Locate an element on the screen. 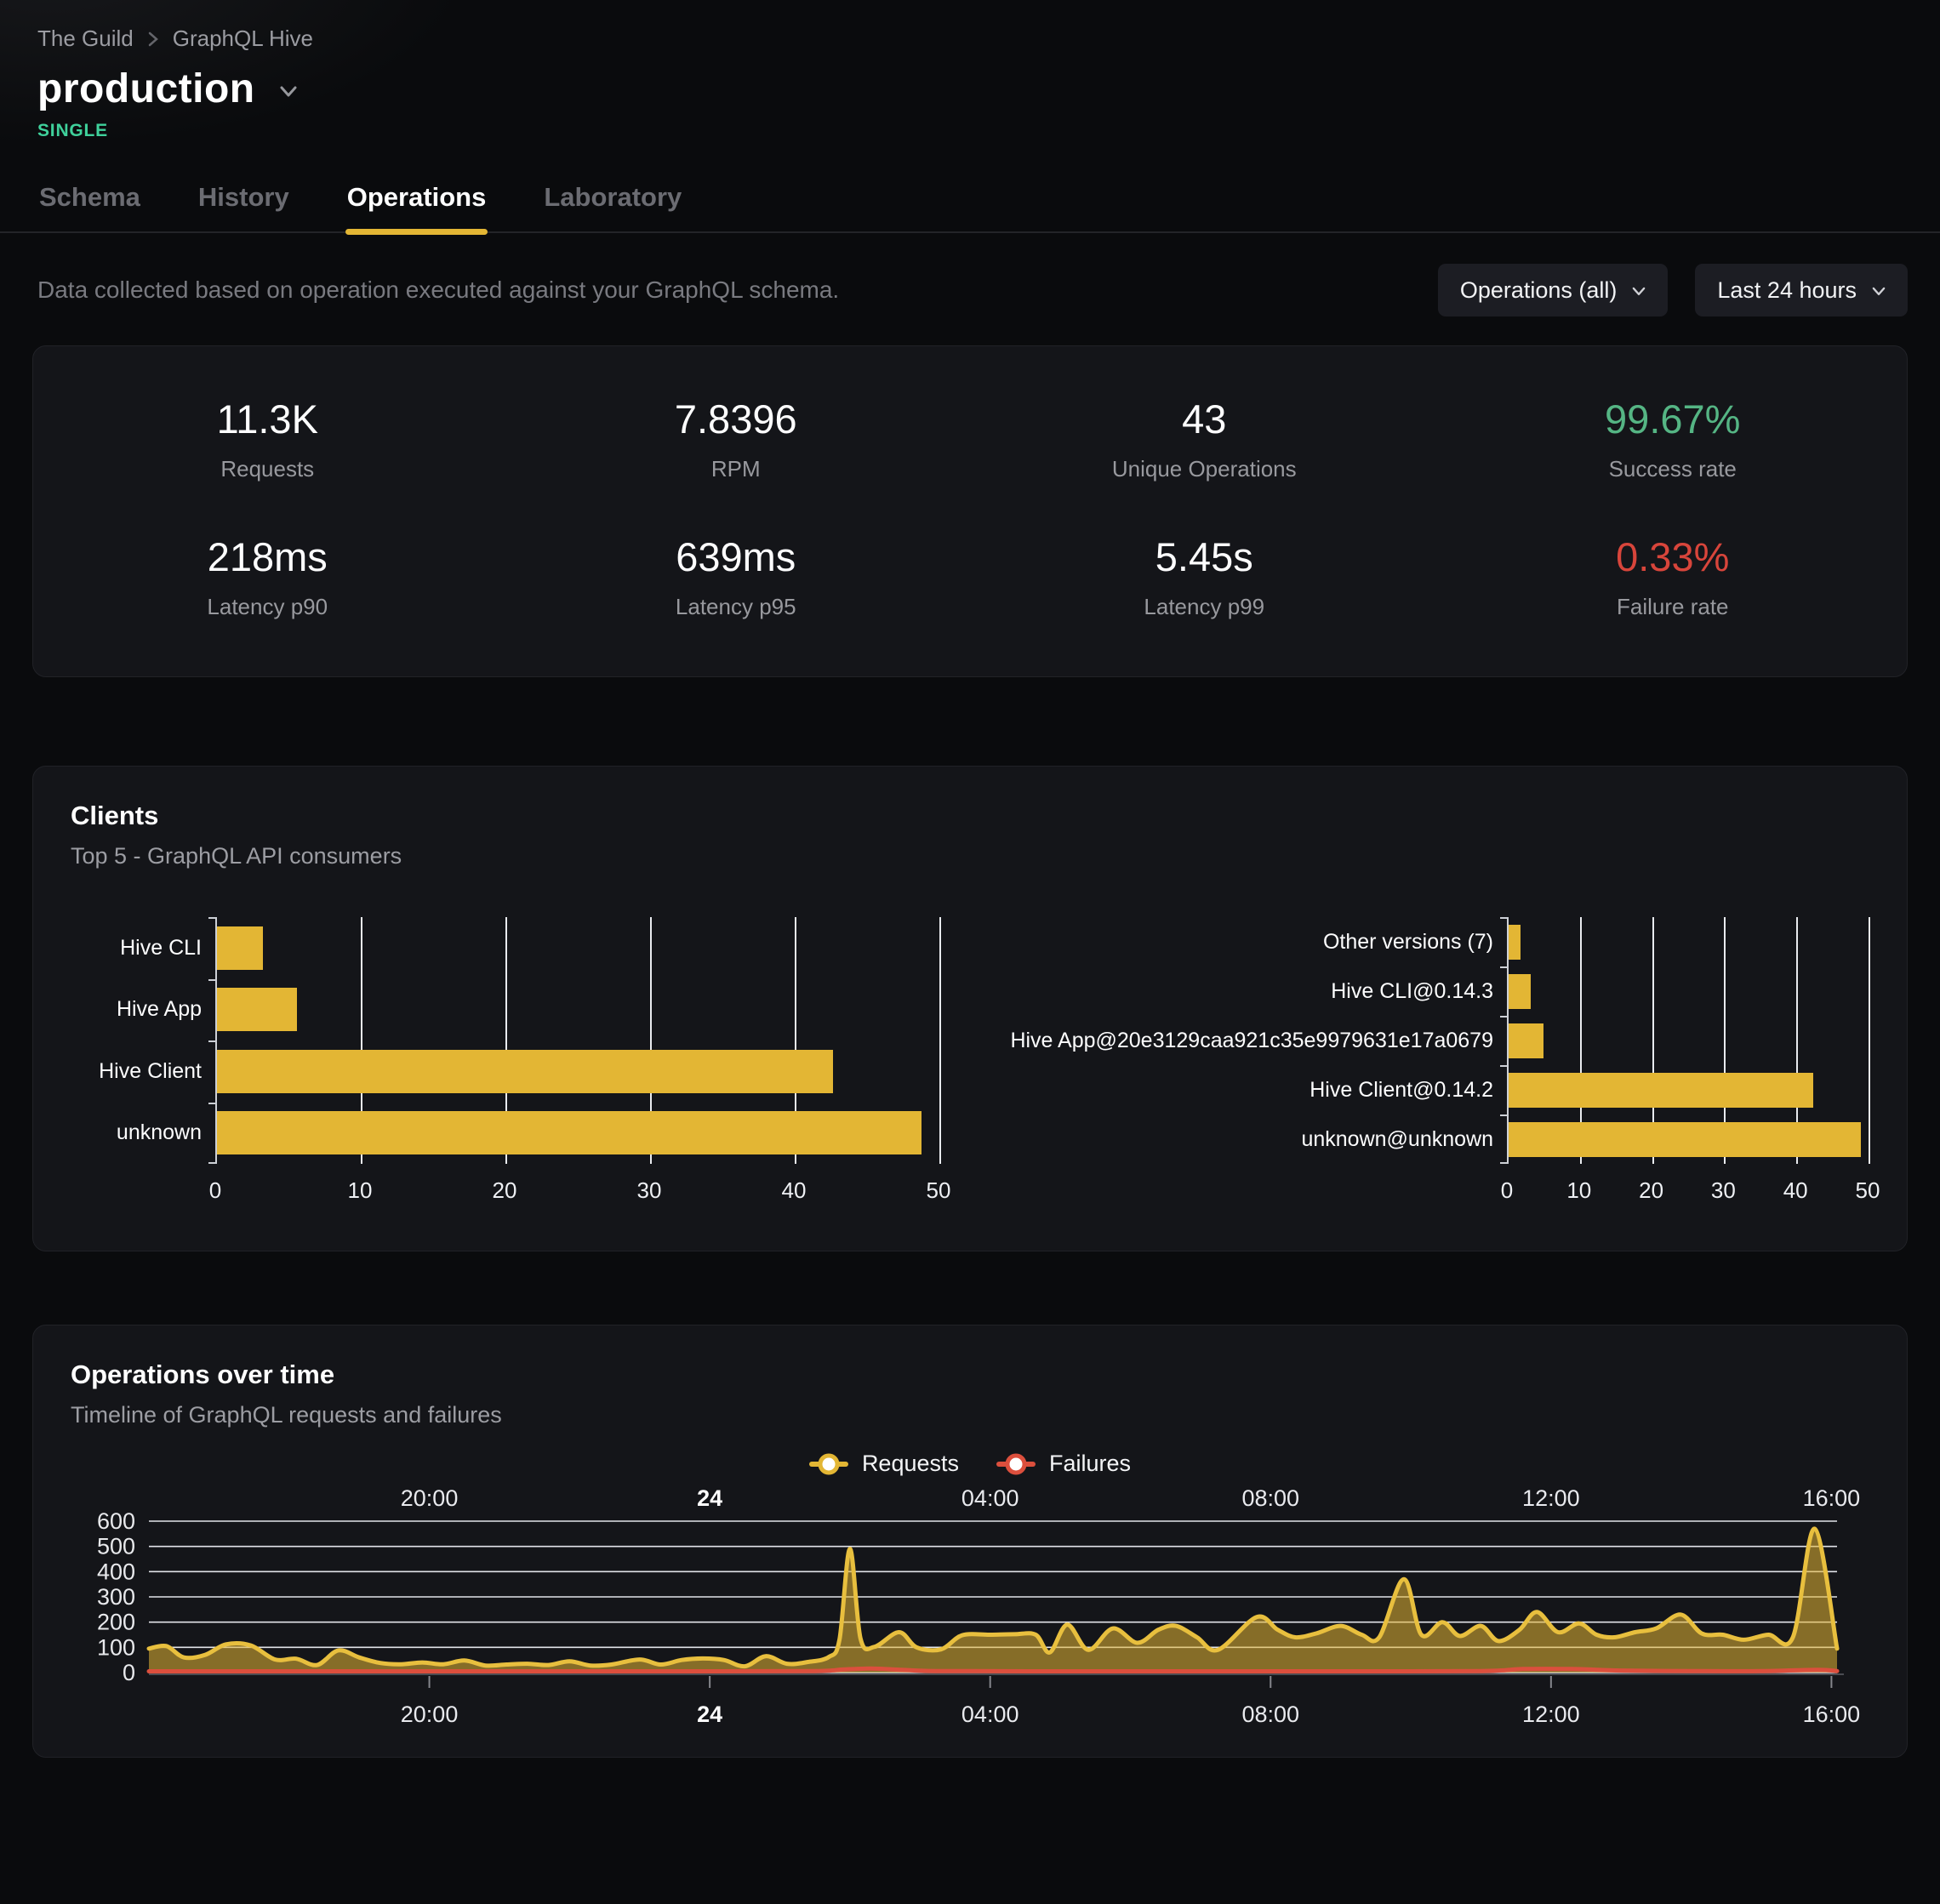  svg-text: 300 is located at coordinates (116, 1597).